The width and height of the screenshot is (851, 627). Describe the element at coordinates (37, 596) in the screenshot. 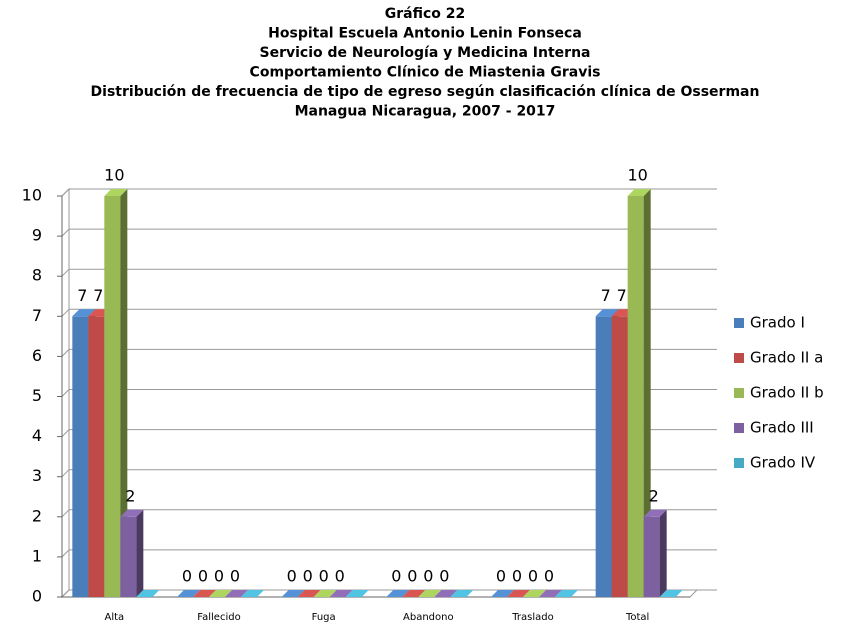

I see `y-tick-label: 0` at that location.